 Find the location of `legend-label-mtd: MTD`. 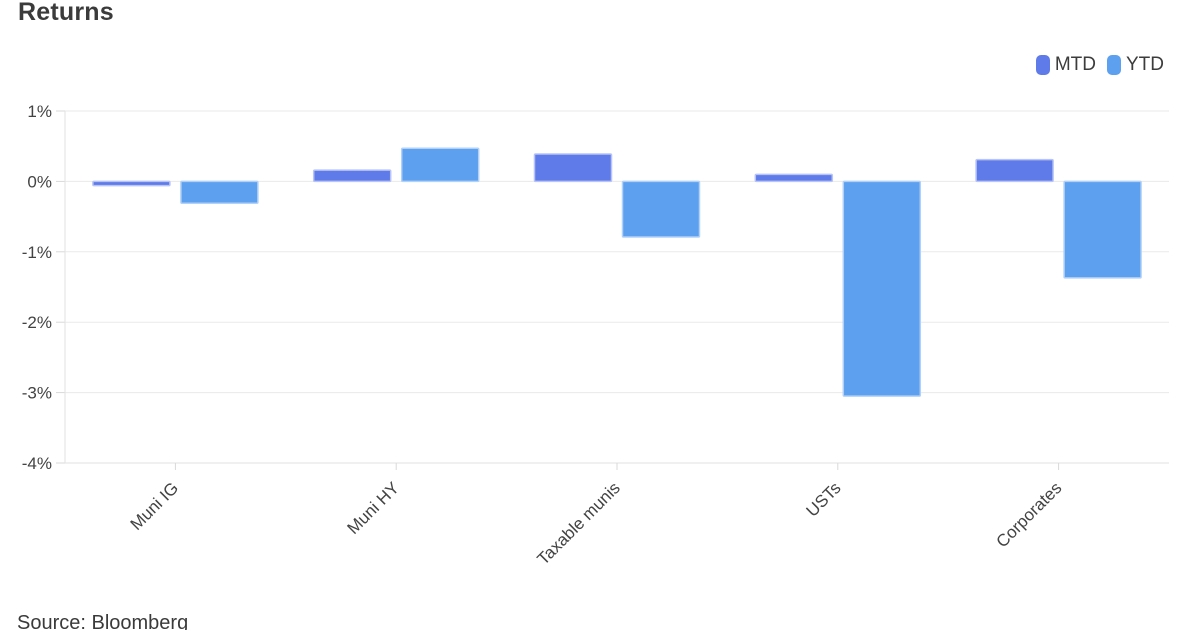

legend-label-mtd: MTD is located at coordinates (1075, 64).